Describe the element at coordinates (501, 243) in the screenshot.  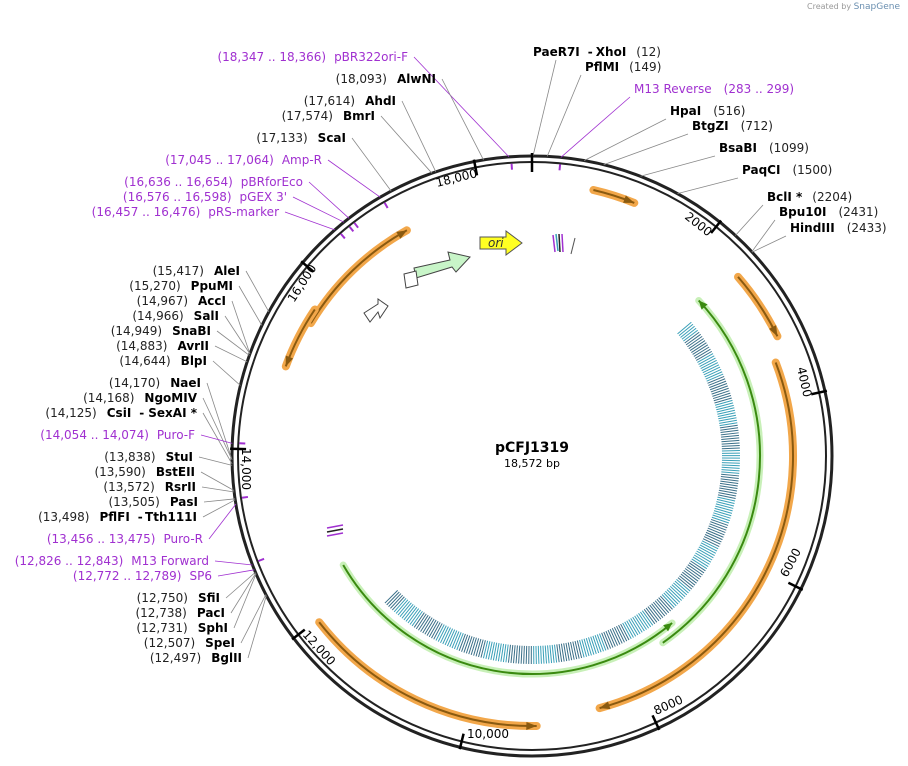
I see `ori-feature: ori` at that location.